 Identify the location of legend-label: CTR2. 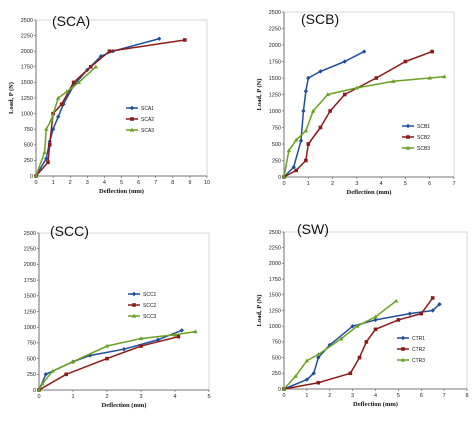
(418, 350).